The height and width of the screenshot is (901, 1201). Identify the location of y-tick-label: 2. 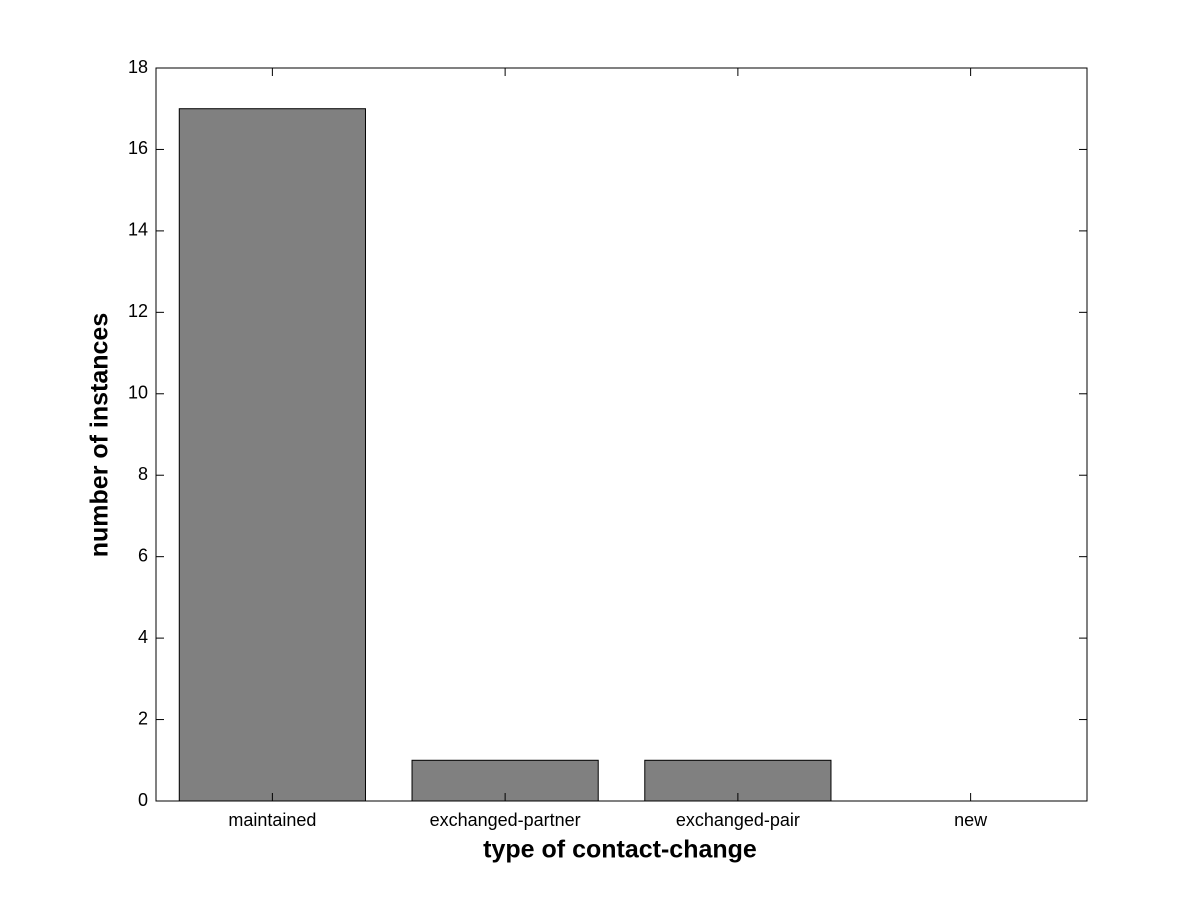
(143, 718).